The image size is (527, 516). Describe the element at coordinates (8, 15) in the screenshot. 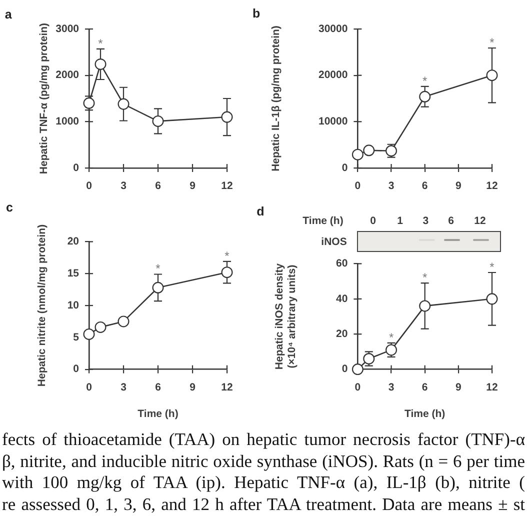

I see `chart-title: a` at that location.